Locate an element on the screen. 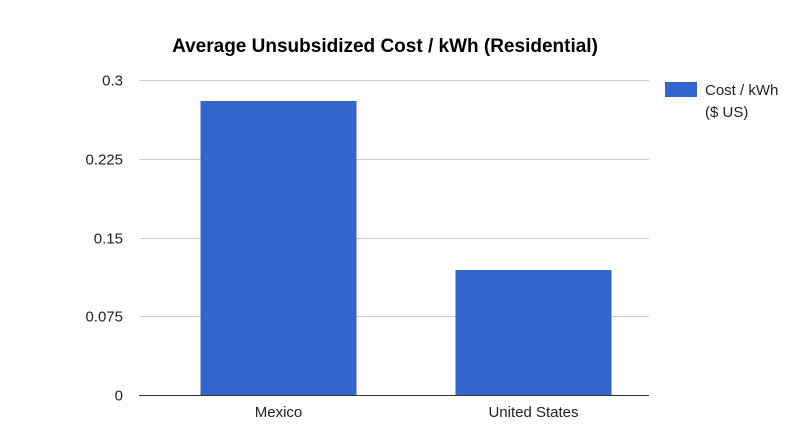 This screenshot has width=800, height=446. bar-united-states is located at coordinates (533, 332).